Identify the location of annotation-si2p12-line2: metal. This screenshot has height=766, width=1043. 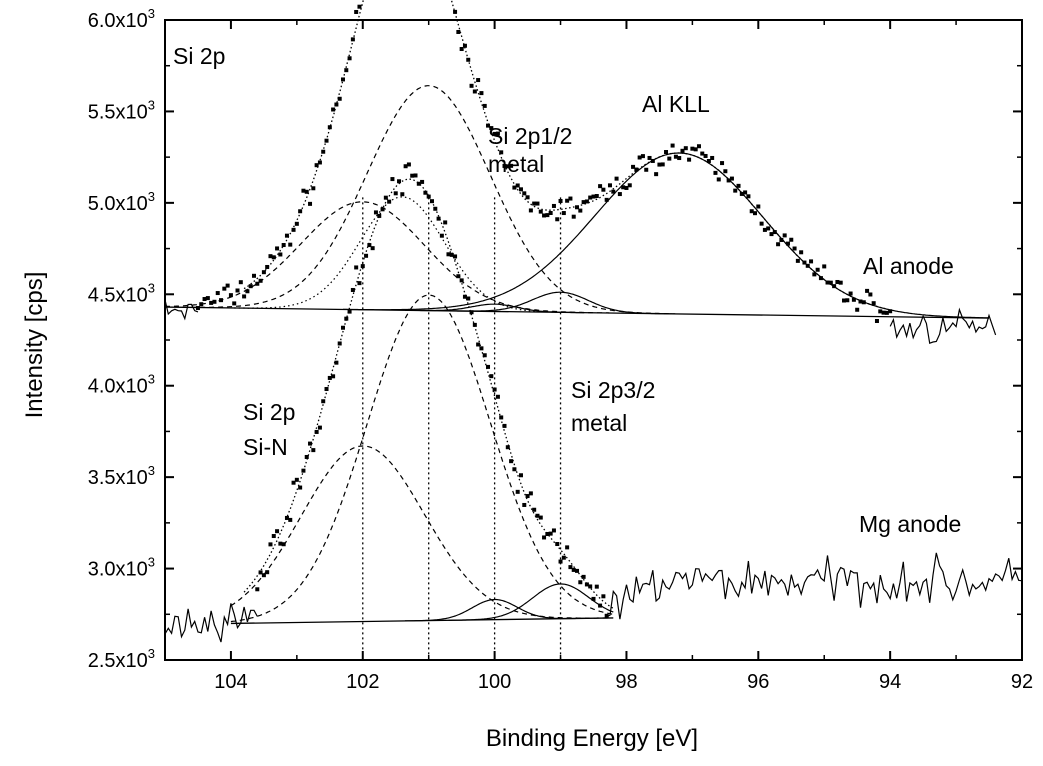
(516, 164).